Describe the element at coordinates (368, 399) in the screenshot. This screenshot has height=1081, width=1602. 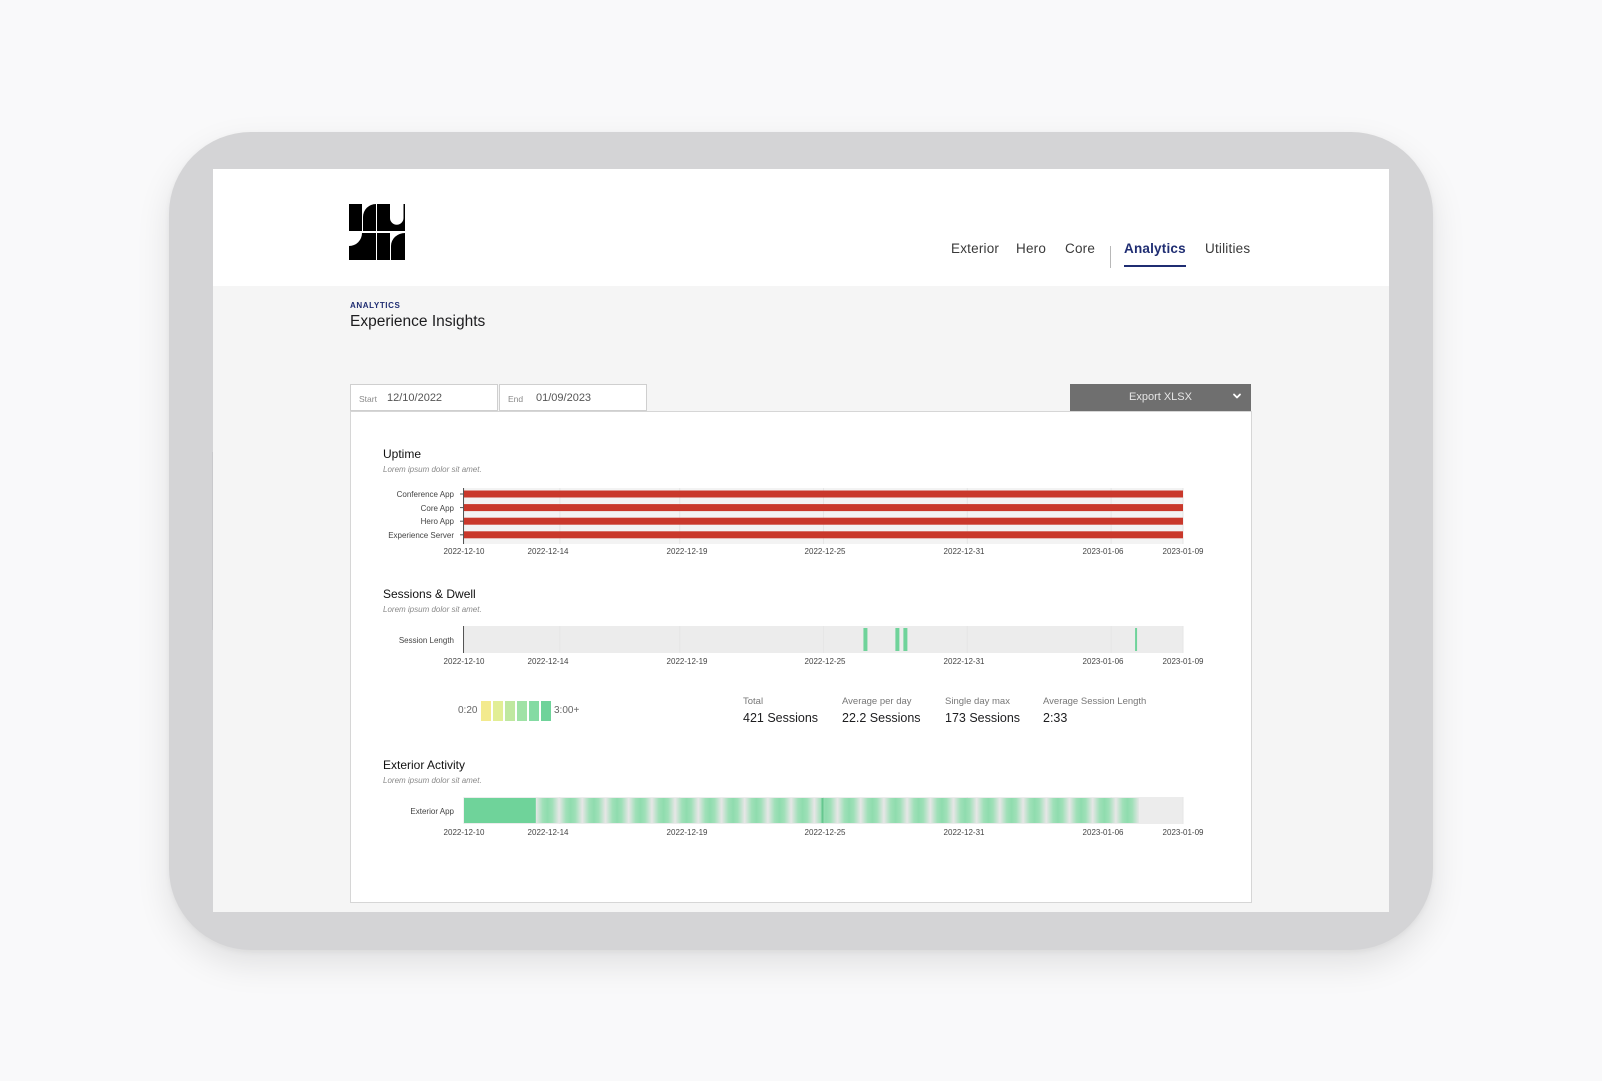
I see `start-date-label: Start` at that location.